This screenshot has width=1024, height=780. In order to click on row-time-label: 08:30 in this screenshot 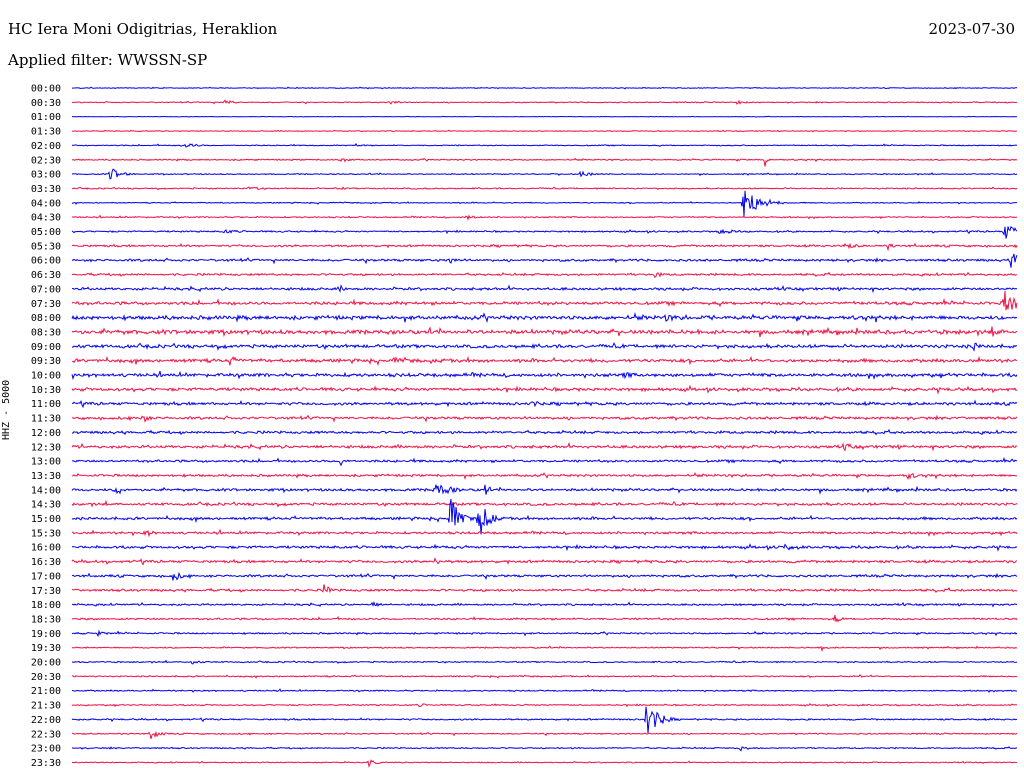, I will do `click(46, 332)`.